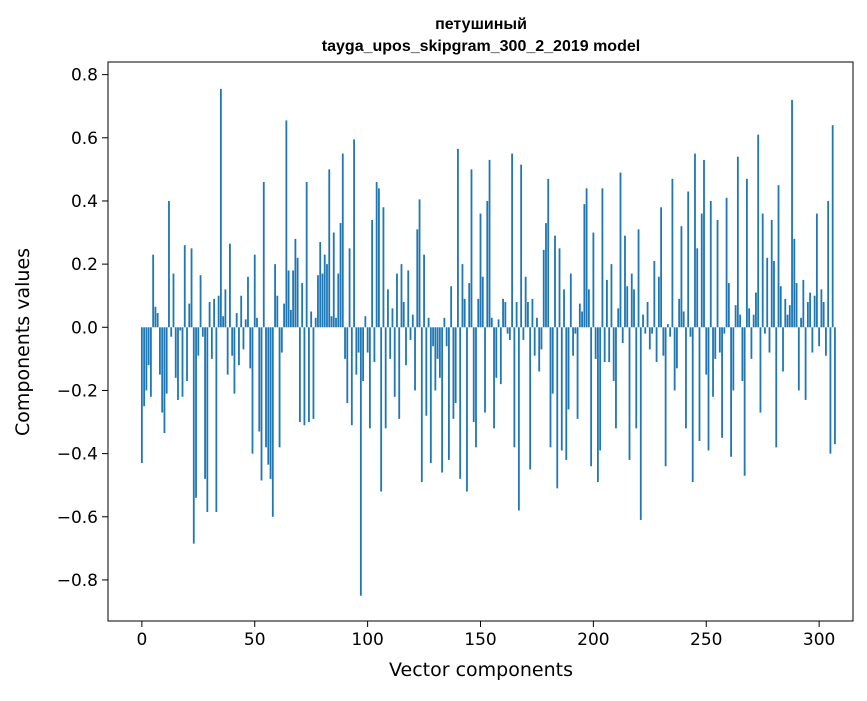 The image size is (867, 701). What do you see at coordinates (77, 391) in the screenshot?
I see `y-tick-label: −0.2` at bounding box center [77, 391].